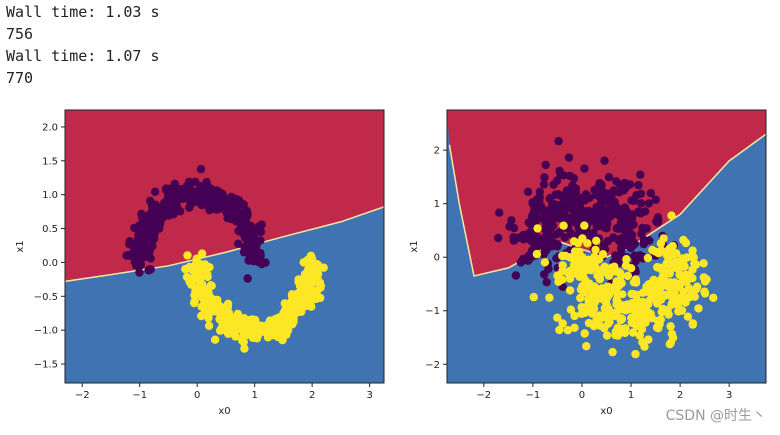  Describe the element at coordinates (20, 34) in the screenshot. I see `output-line-count-1: 756` at that location.